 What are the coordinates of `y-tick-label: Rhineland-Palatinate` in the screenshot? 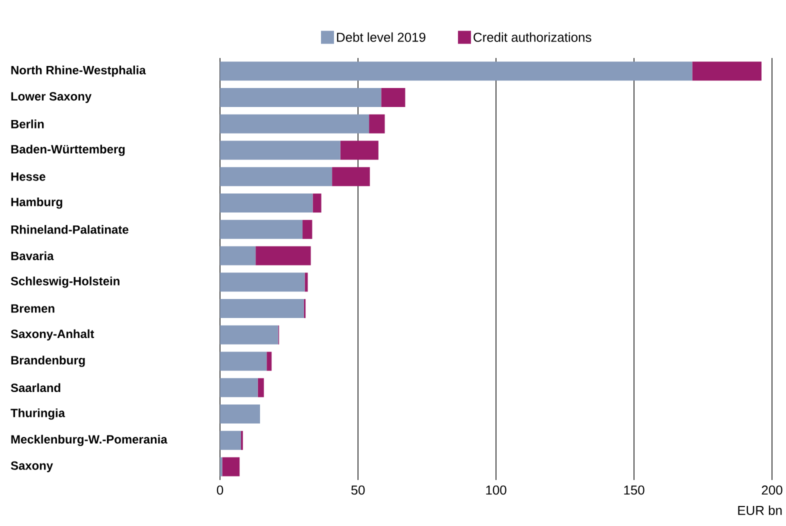 It's located at (69, 229).